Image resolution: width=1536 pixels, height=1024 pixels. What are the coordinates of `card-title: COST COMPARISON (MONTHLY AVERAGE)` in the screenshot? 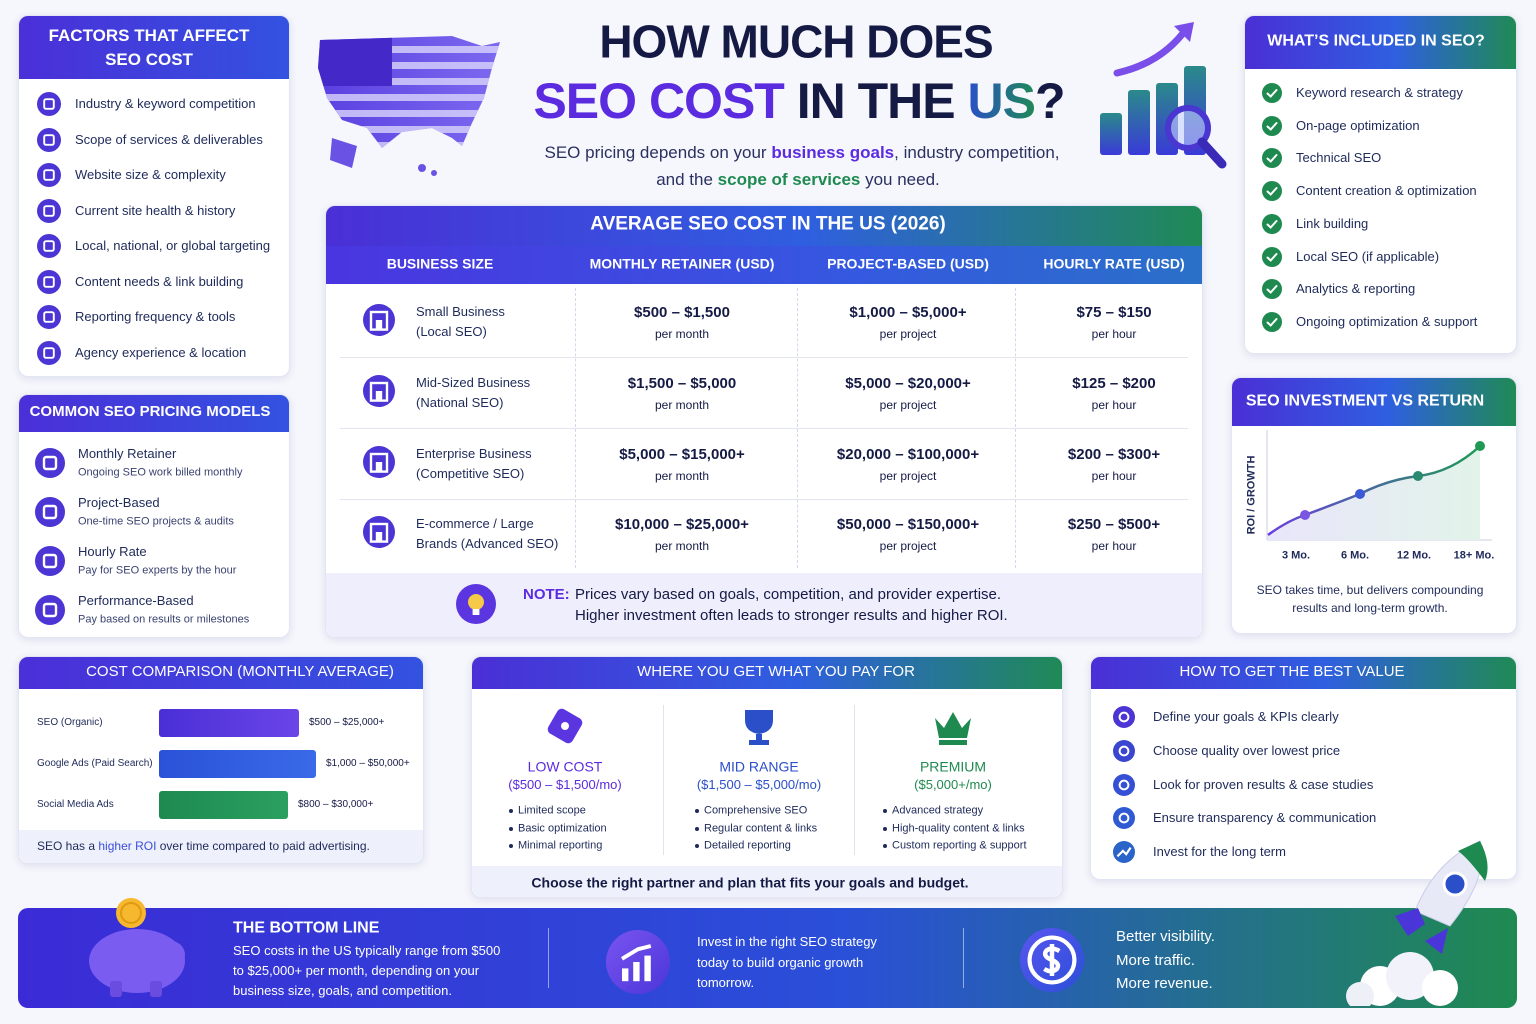 It's located at (240, 671).